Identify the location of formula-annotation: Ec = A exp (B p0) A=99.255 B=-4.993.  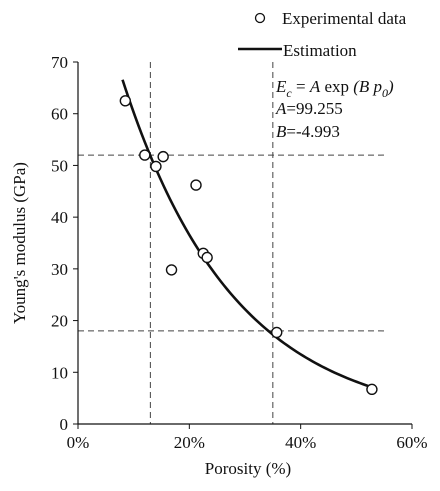
(334, 109).